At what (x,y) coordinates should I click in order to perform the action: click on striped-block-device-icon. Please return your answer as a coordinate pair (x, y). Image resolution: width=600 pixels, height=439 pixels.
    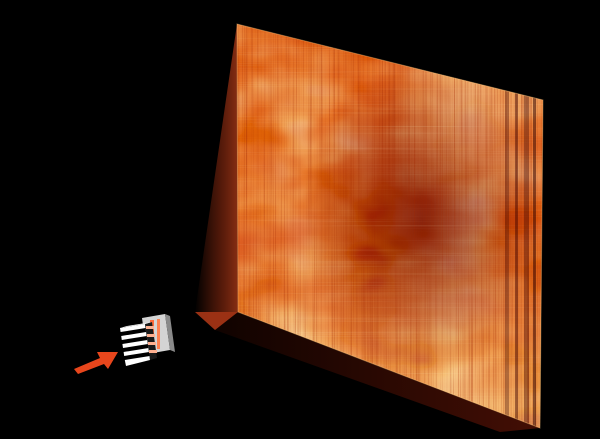
    Looking at the image, I should click on (147, 340).